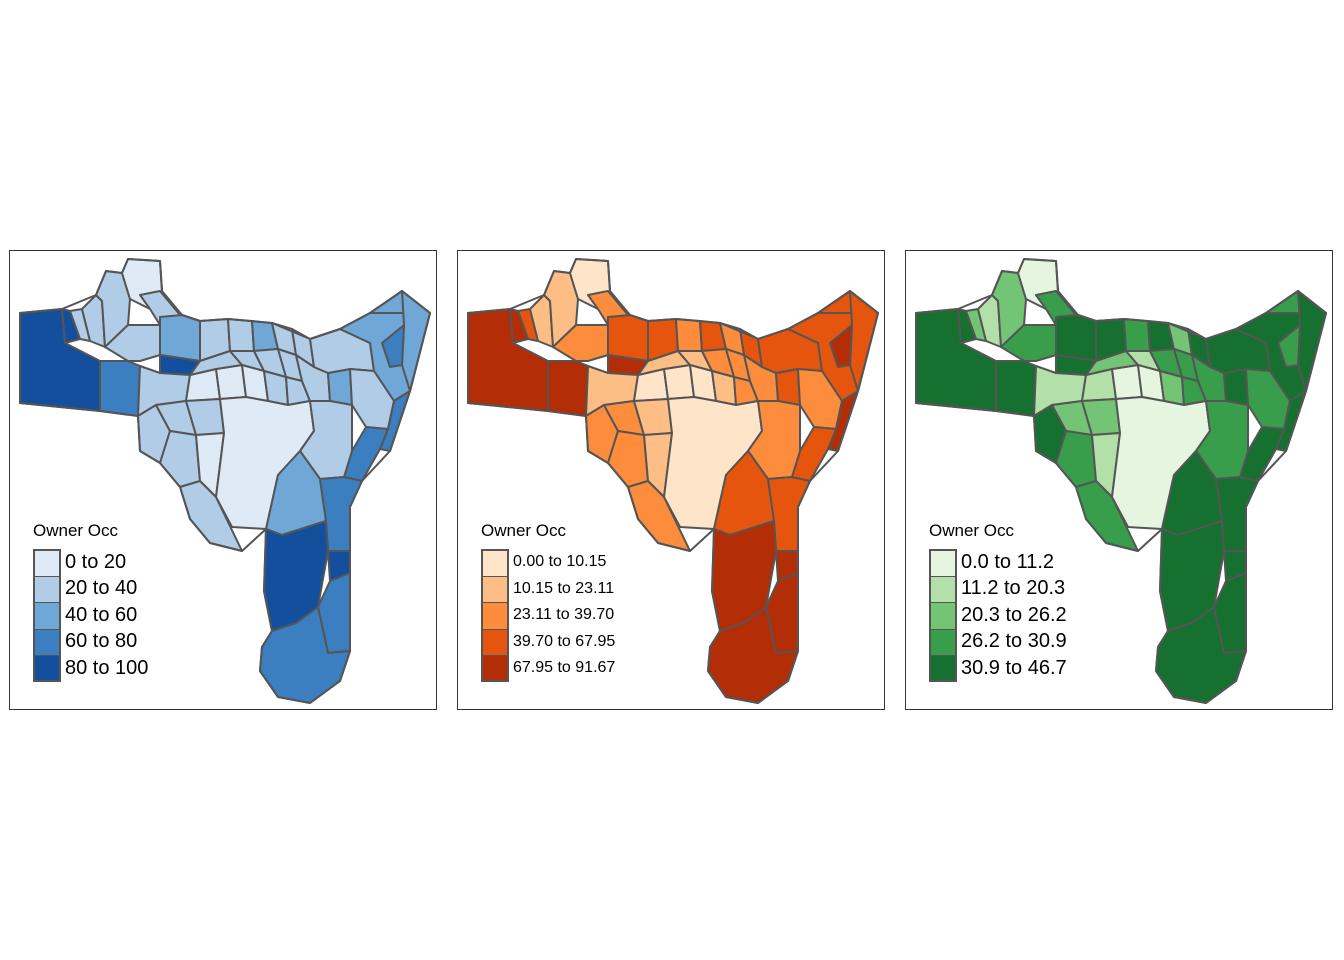  I want to click on legend-label: 0.00 to 10.15, so click(560, 562).